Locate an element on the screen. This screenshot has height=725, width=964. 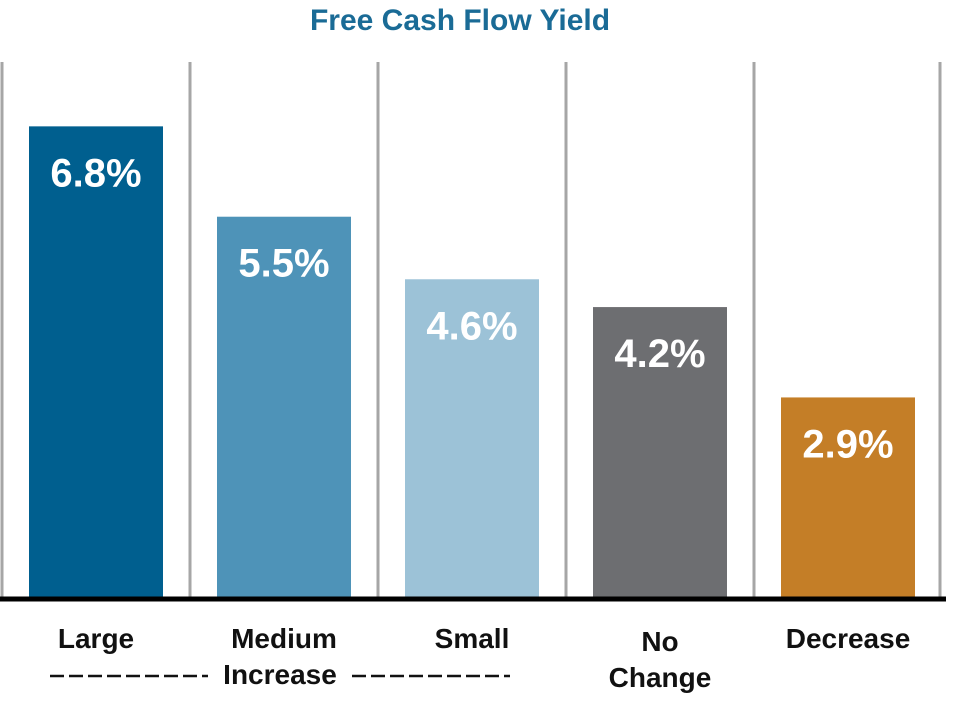
category-label: Decrease is located at coordinates (848, 638).